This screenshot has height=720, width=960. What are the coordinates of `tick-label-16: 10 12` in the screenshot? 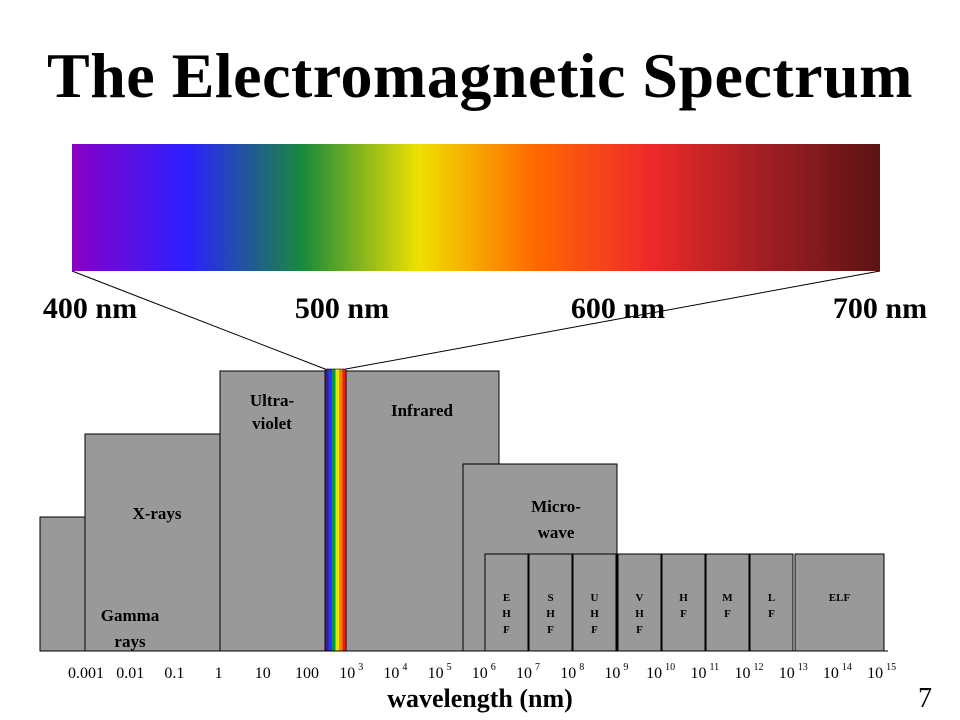 It's located at (749, 672).